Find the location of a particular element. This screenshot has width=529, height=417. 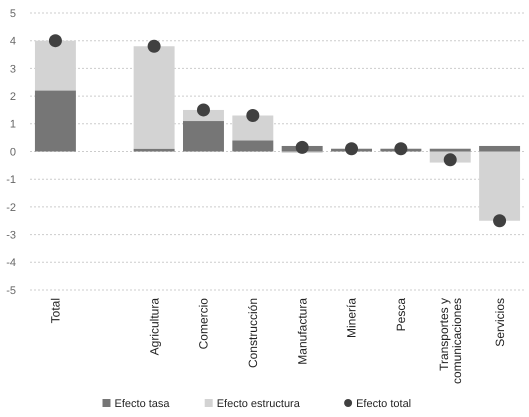

legend-label: Efecto total is located at coordinates (384, 404).